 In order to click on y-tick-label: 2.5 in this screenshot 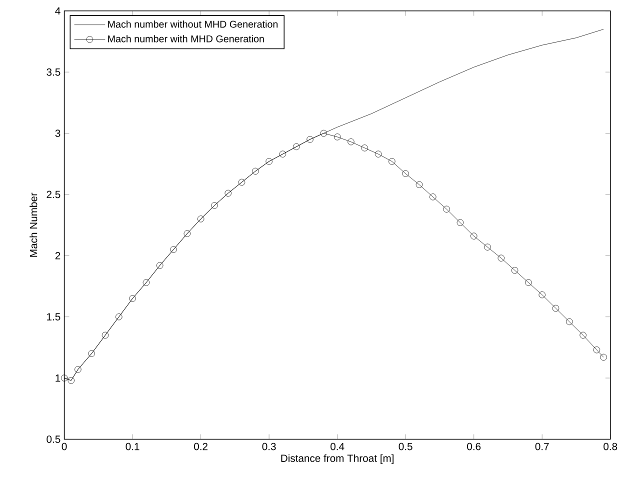, I will do `click(53, 194)`.